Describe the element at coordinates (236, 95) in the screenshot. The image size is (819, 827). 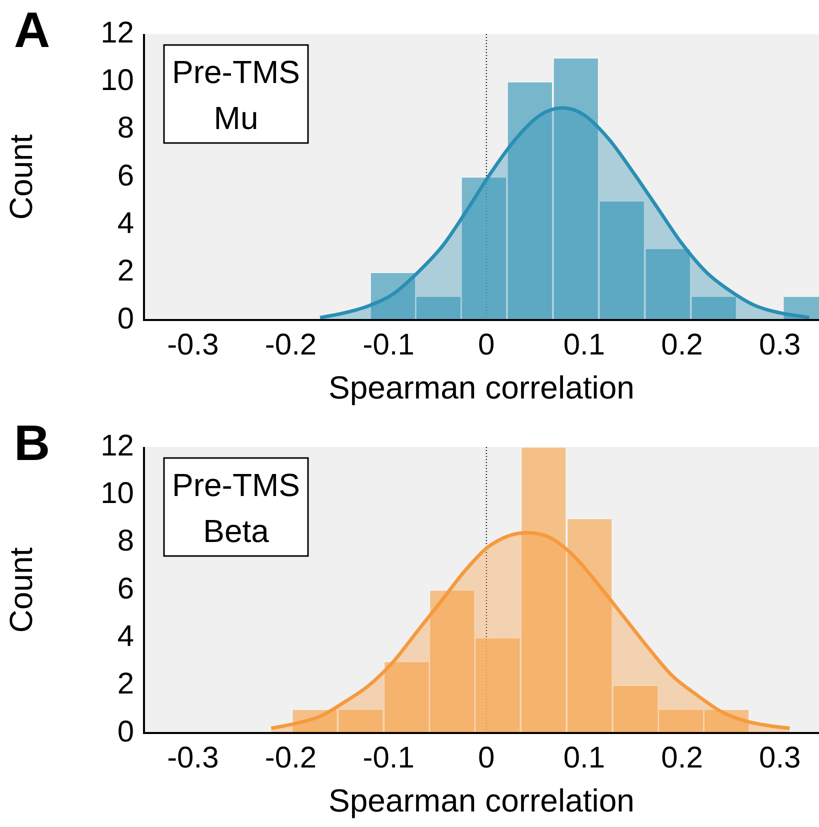
I see `annotation: Pre-TMS Mu` at that location.